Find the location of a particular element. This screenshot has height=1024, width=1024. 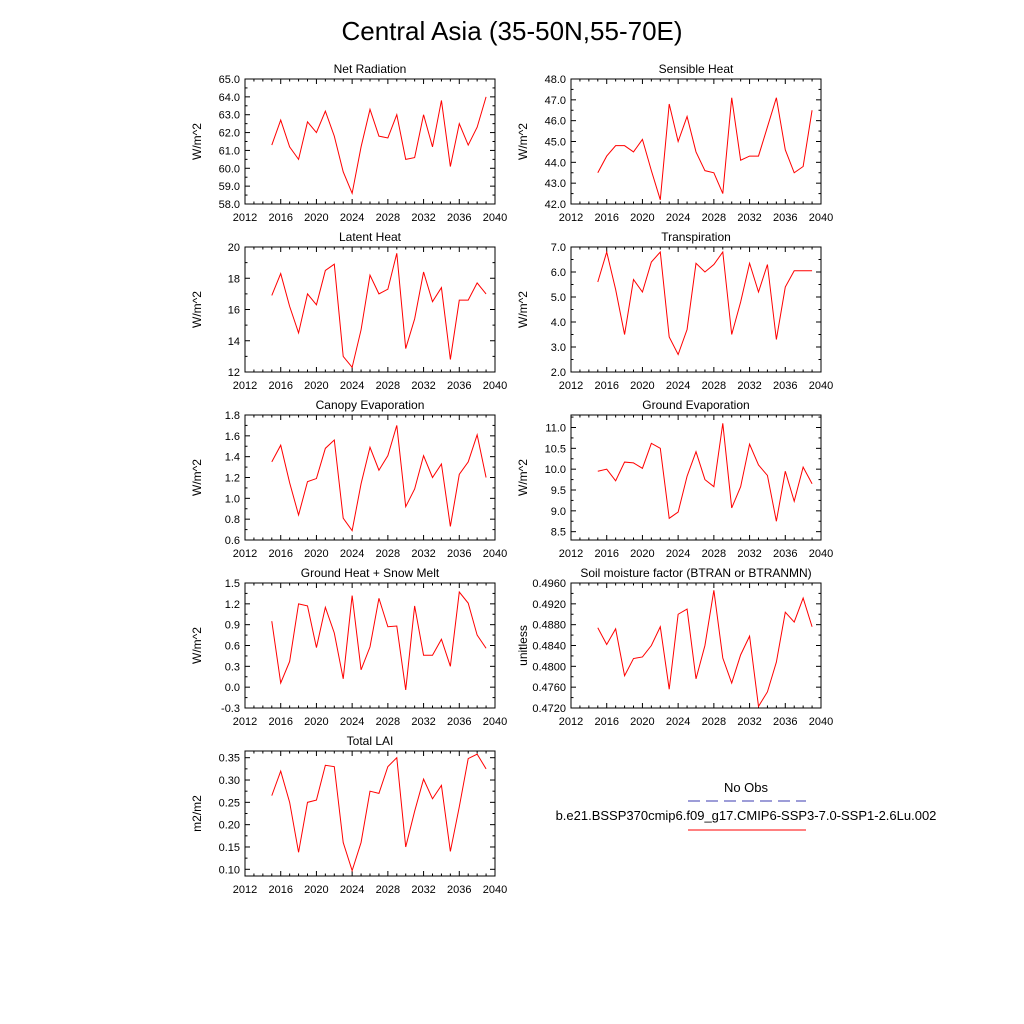

y-tick-label: 14 is located at coordinates (234, 342).